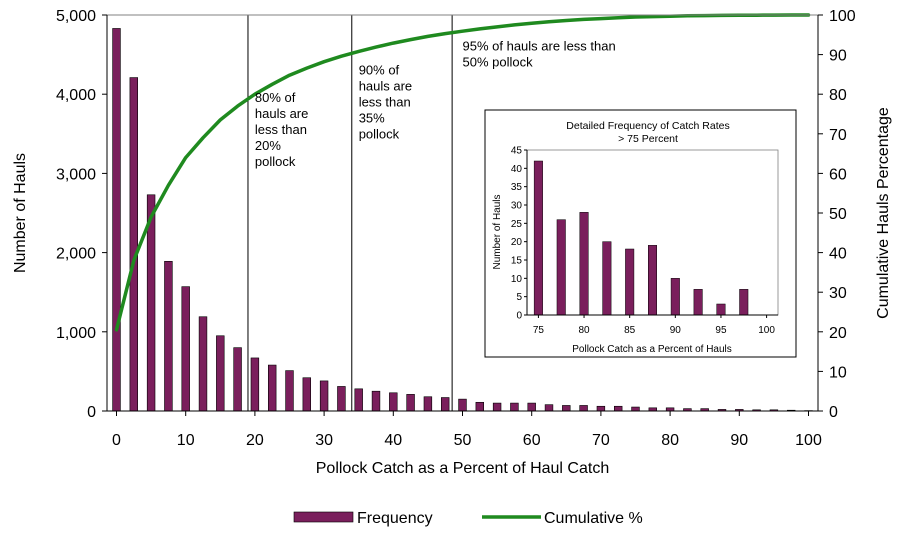  What do you see at coordinates (670, 440) in the screenshot?
I see `x-tick-label: 80` at bounding box center [670, 440].